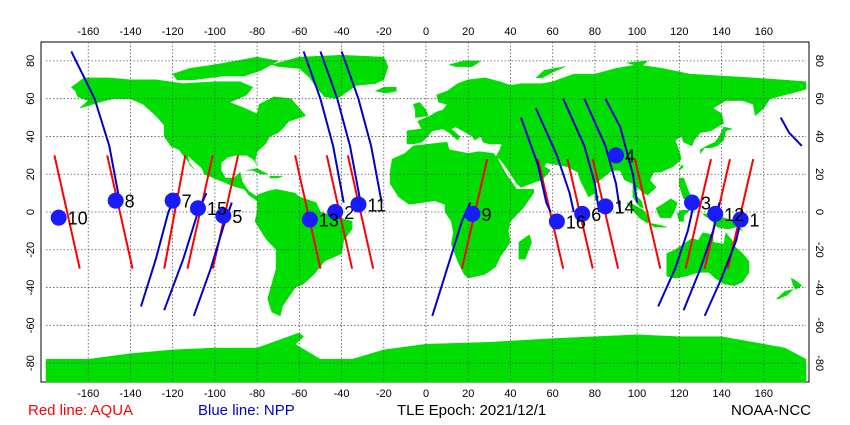  I want to click on marker-label: 4, so click(630, 156).